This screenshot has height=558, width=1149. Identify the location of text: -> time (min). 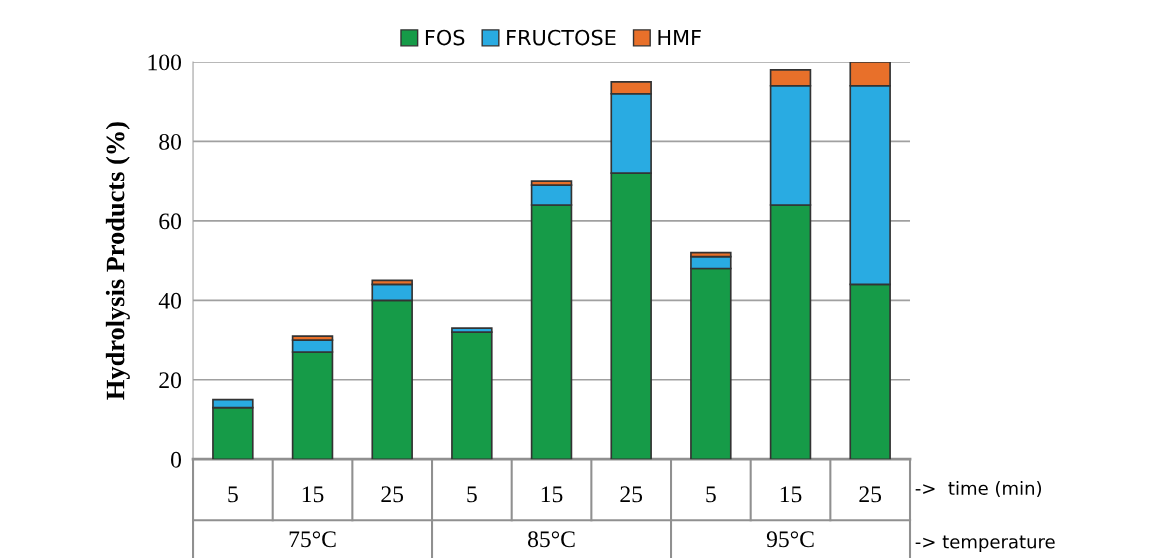
(978, 489).